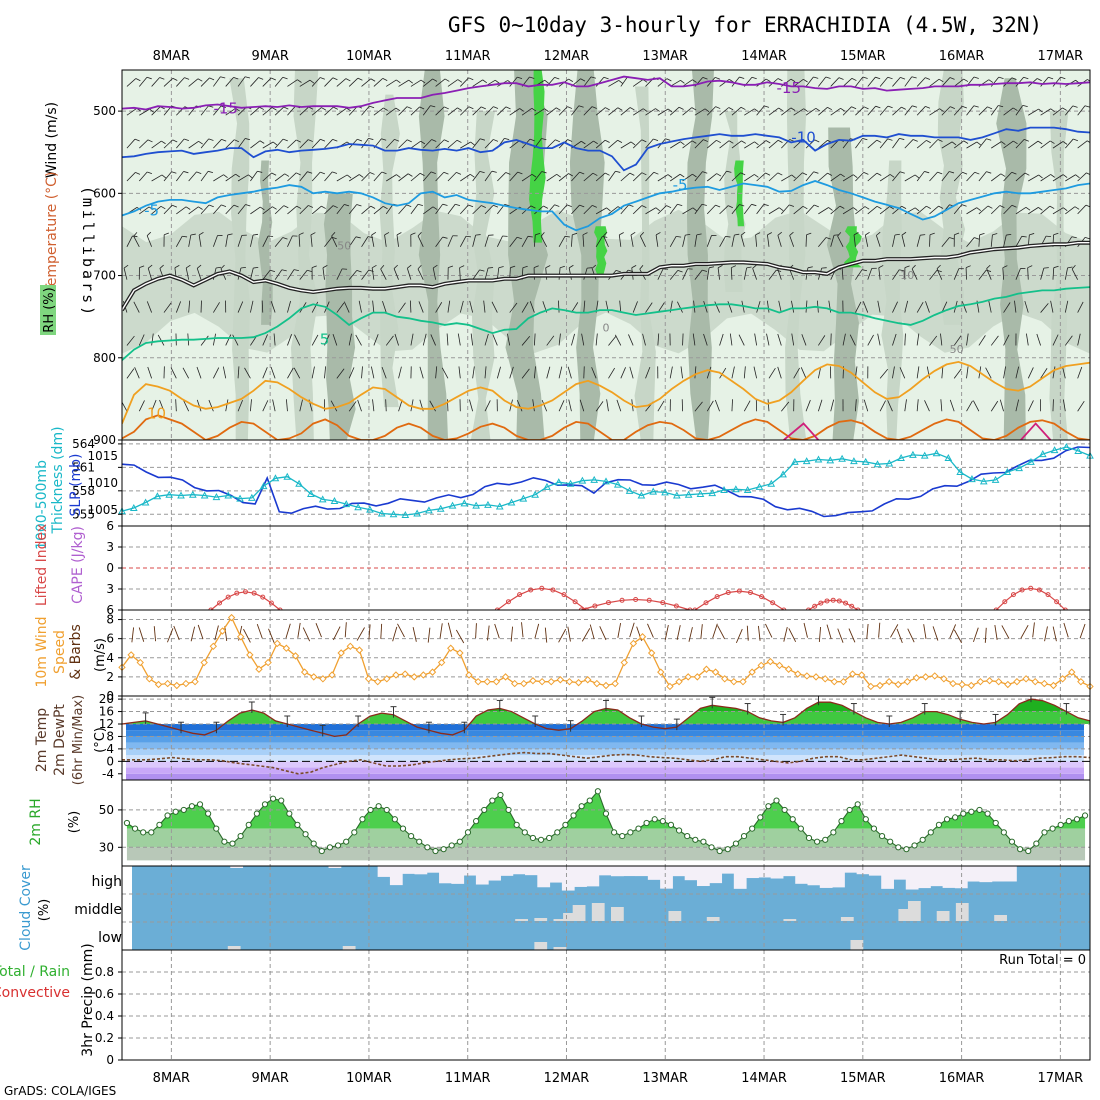 This screenshot has width=1100, height=1100. What do you see at coordinates (110, 696) in the screenshot?
I see `y-tick-label: 0` at bounding box center [110, 696].